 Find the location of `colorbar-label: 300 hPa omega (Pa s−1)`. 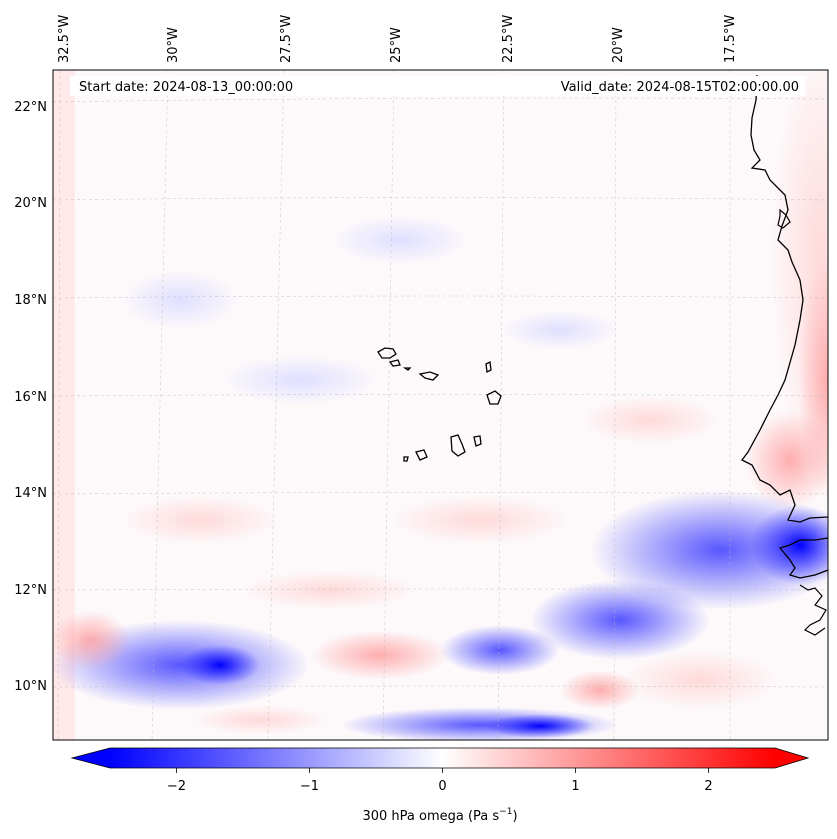

colorbar-label: 300 hPa omega (Pa s−1) is located at coordinates (439, 815).